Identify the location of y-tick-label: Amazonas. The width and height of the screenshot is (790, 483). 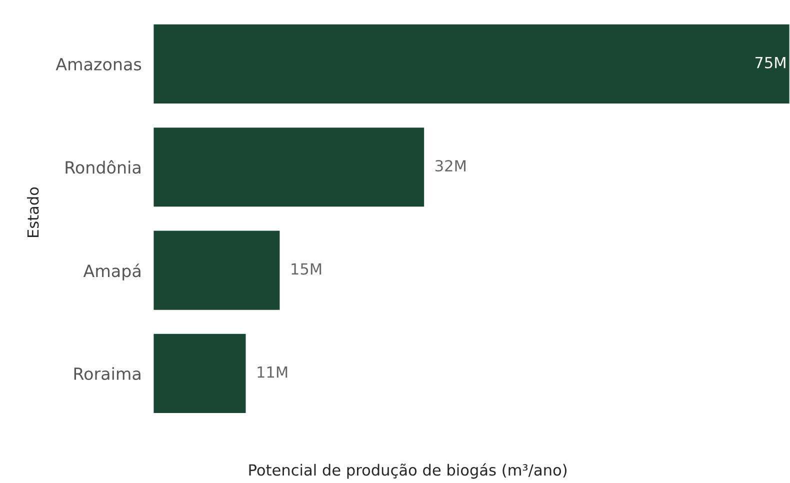
(99, 64).